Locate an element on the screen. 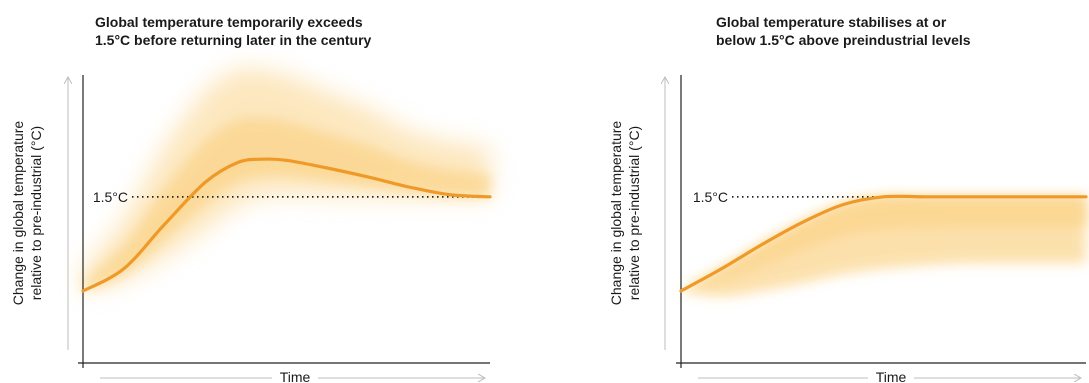 This screenshot has height=383, width=1089. panel-title-line-2: below 1.5°C above preindustrial levels is located at coordinates (843, 40).